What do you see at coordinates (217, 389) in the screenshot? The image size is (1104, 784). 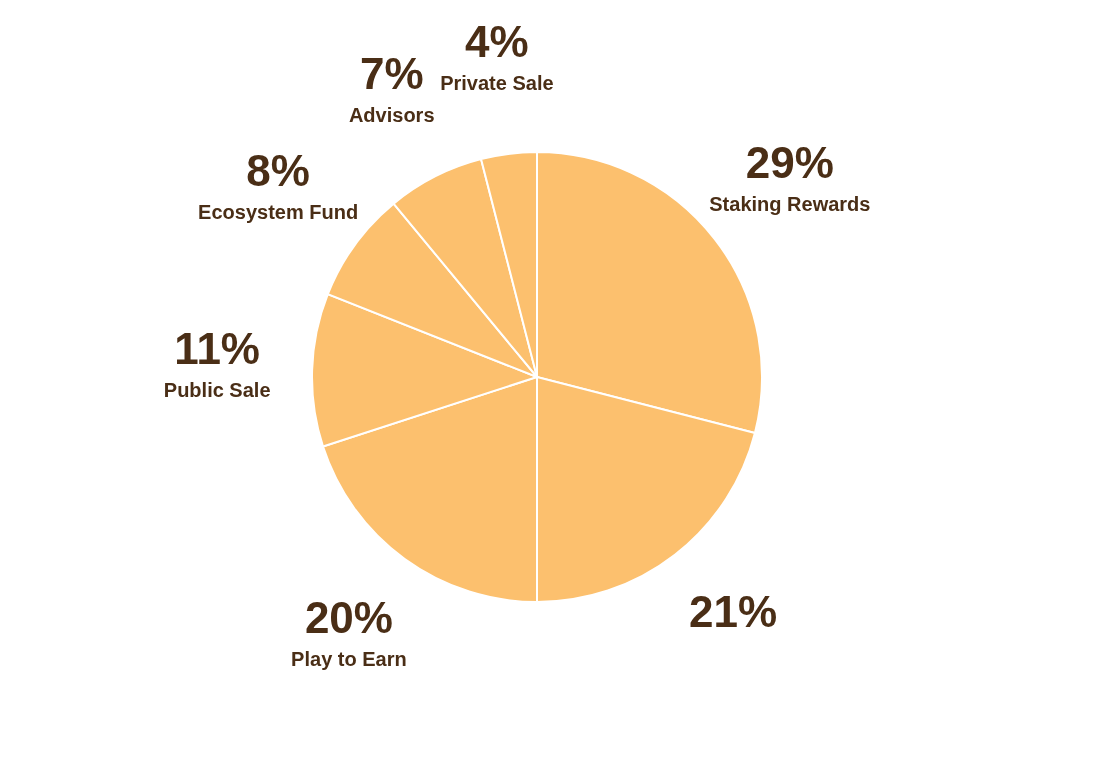 I see `slice-label: Public Sale` at bounding box center [217, 389].